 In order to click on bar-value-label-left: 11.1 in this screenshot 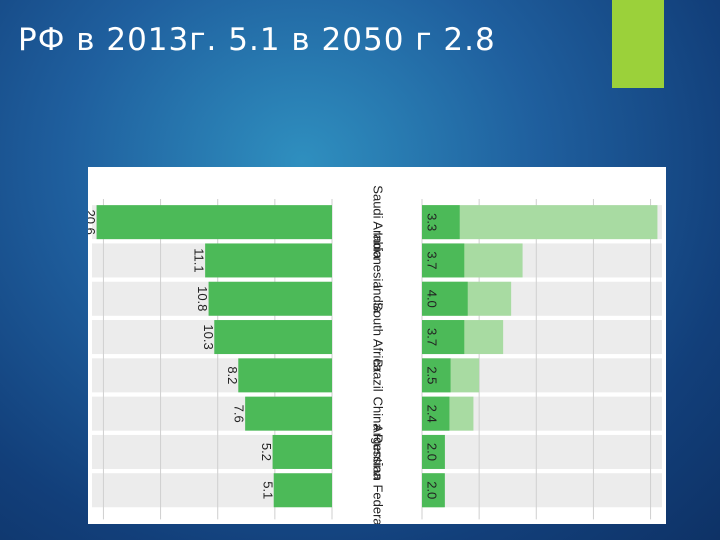, I will do `click(199, 260)`.